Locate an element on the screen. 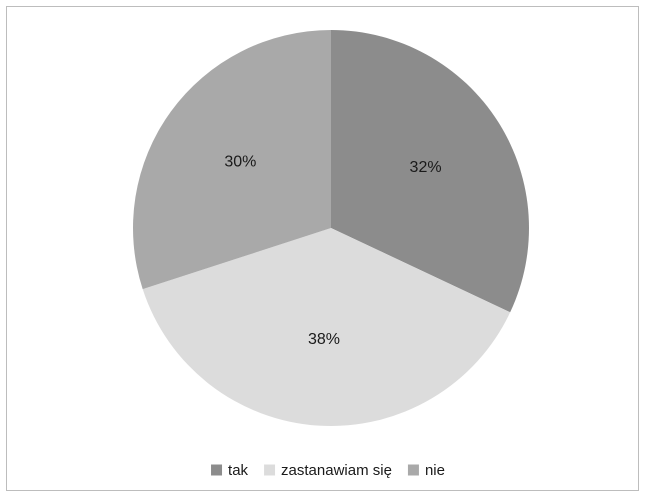  legend-item-3: nie is located at coordinates (426, 470).